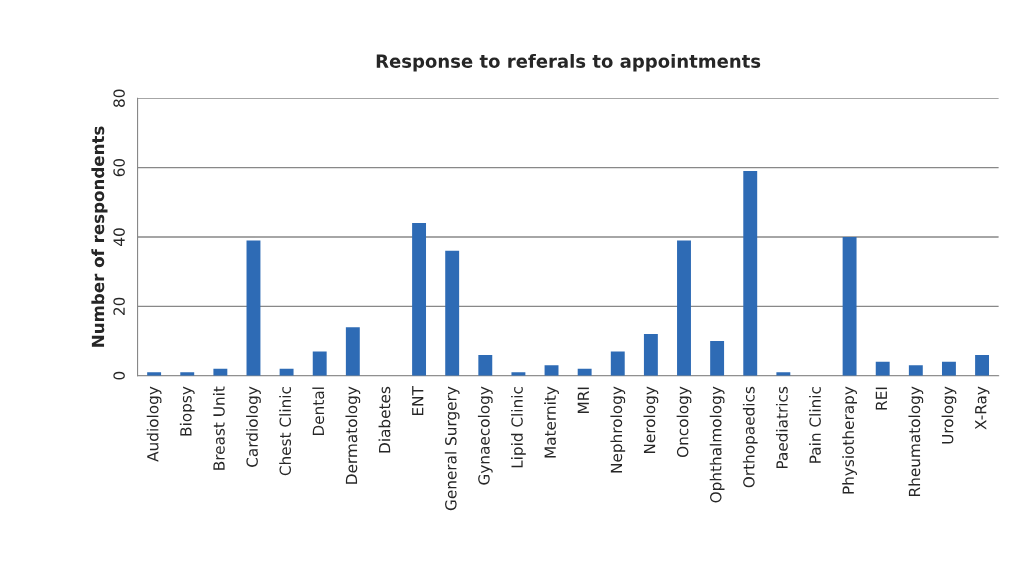 Image resolution: width=1019 pixels, height=578 pixels. Describe the element at coordinates (99, 236) in the screenshot. I see `y-axis-title: Number of respondents` at that location.